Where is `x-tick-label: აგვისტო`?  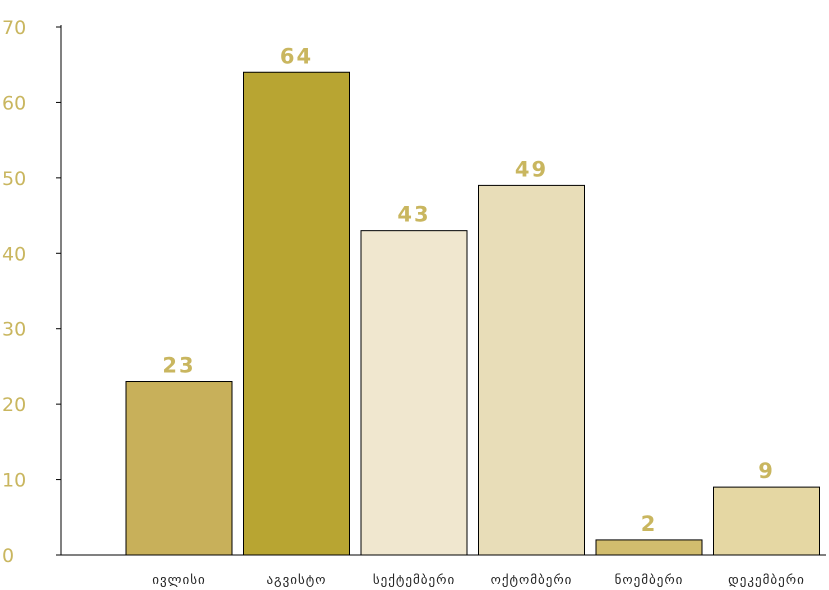 x-tick-label: აგვისტო is located at coordinates (296, 580).